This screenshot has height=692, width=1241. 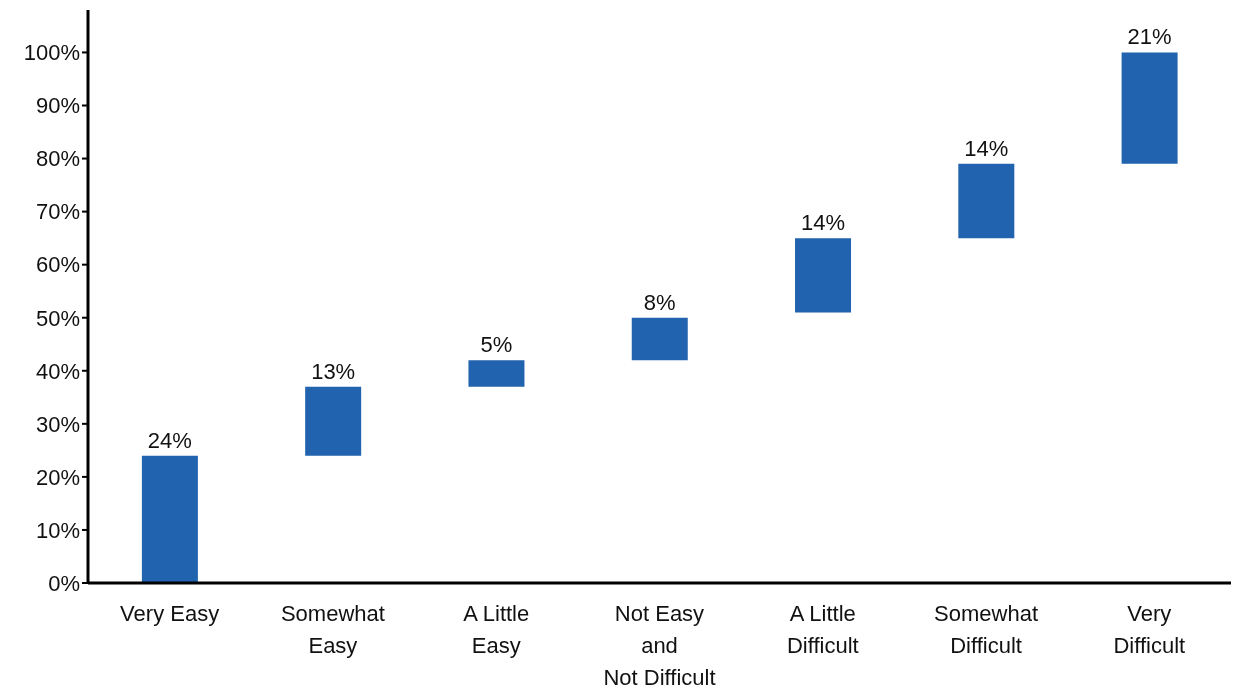 I want to click on y-tick-label: 70%, so click(x=57, y=212).